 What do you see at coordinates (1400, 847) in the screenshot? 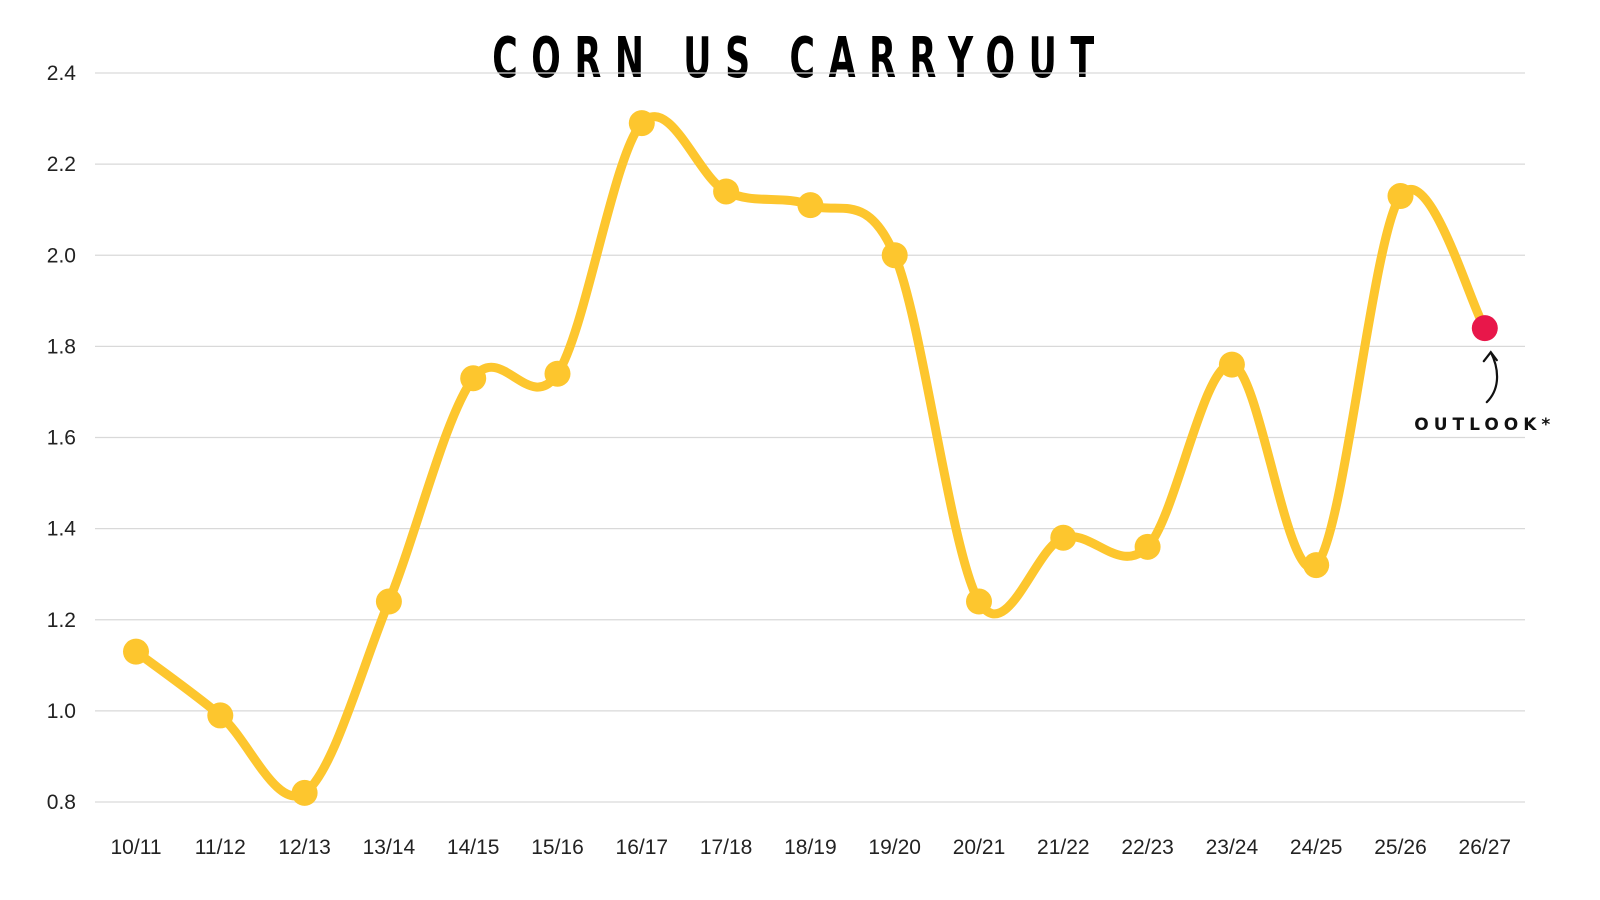
I see `x-tick-label: 25/26` at bounding box center [1400, 847].